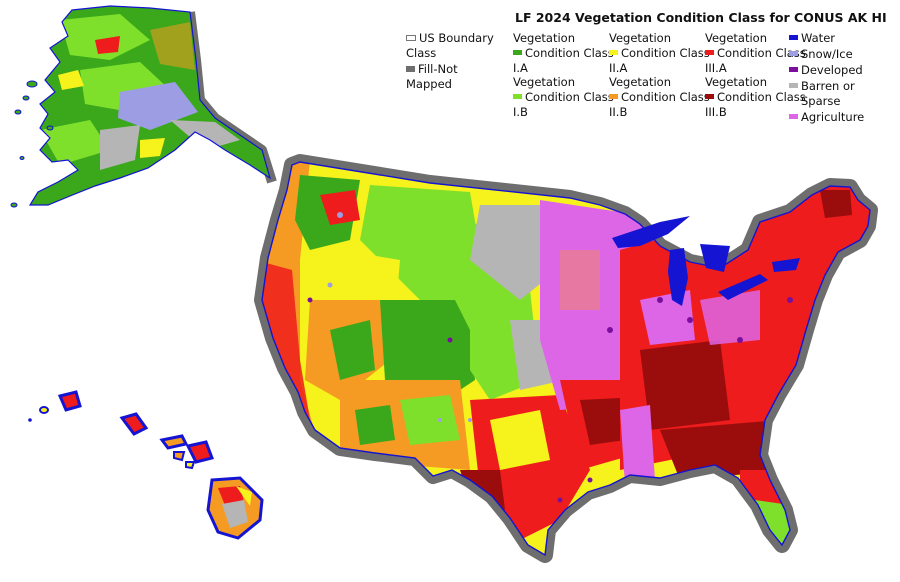 The width and height of the screenshot is (900, 582). I want to click on vcc-ia-swatch, so click(517, 52).